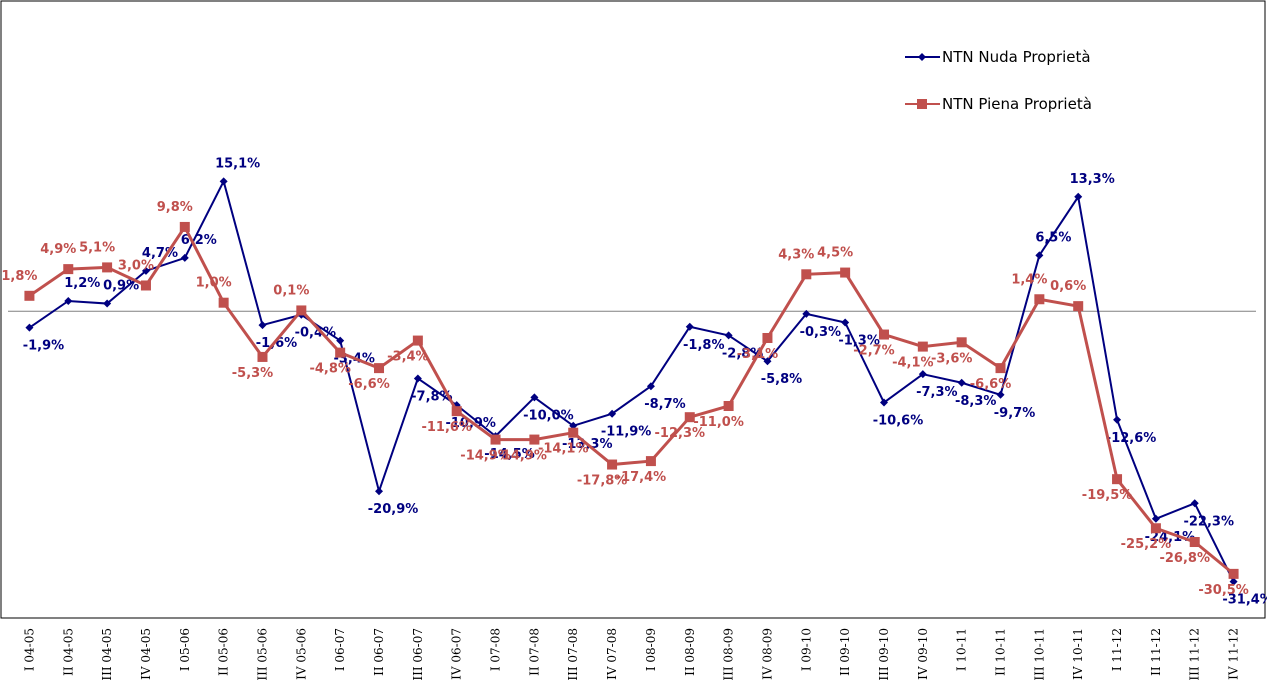 The width and height of the screenshot is (1267, 691). I want to click on value-label: -5,3%, so click(252, 373).